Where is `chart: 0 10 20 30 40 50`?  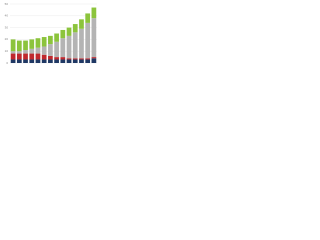
chart: 0 10 20 30 40 50 is located at coordinates (51, 33).